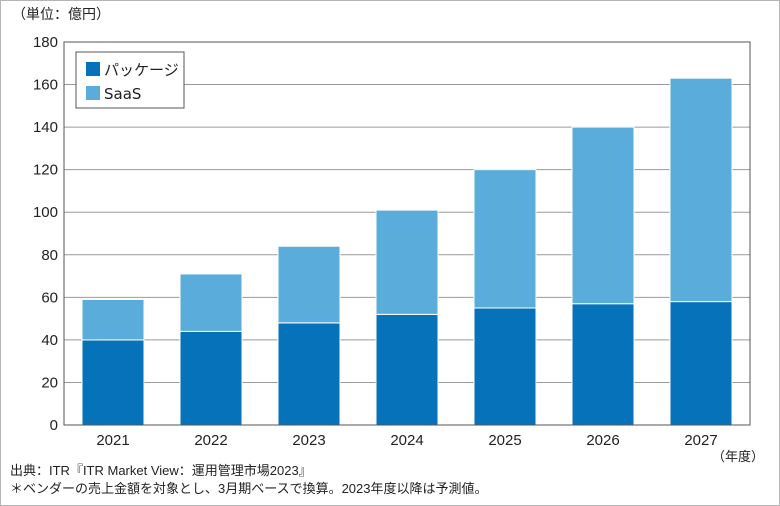 The height and width of the screenshot is (506, 780). I want to click on footnote: ＊ベンダーの売上金額を対象とし、3月期ベースで換算。2023年度以降は予測値。, so click(249, 488).